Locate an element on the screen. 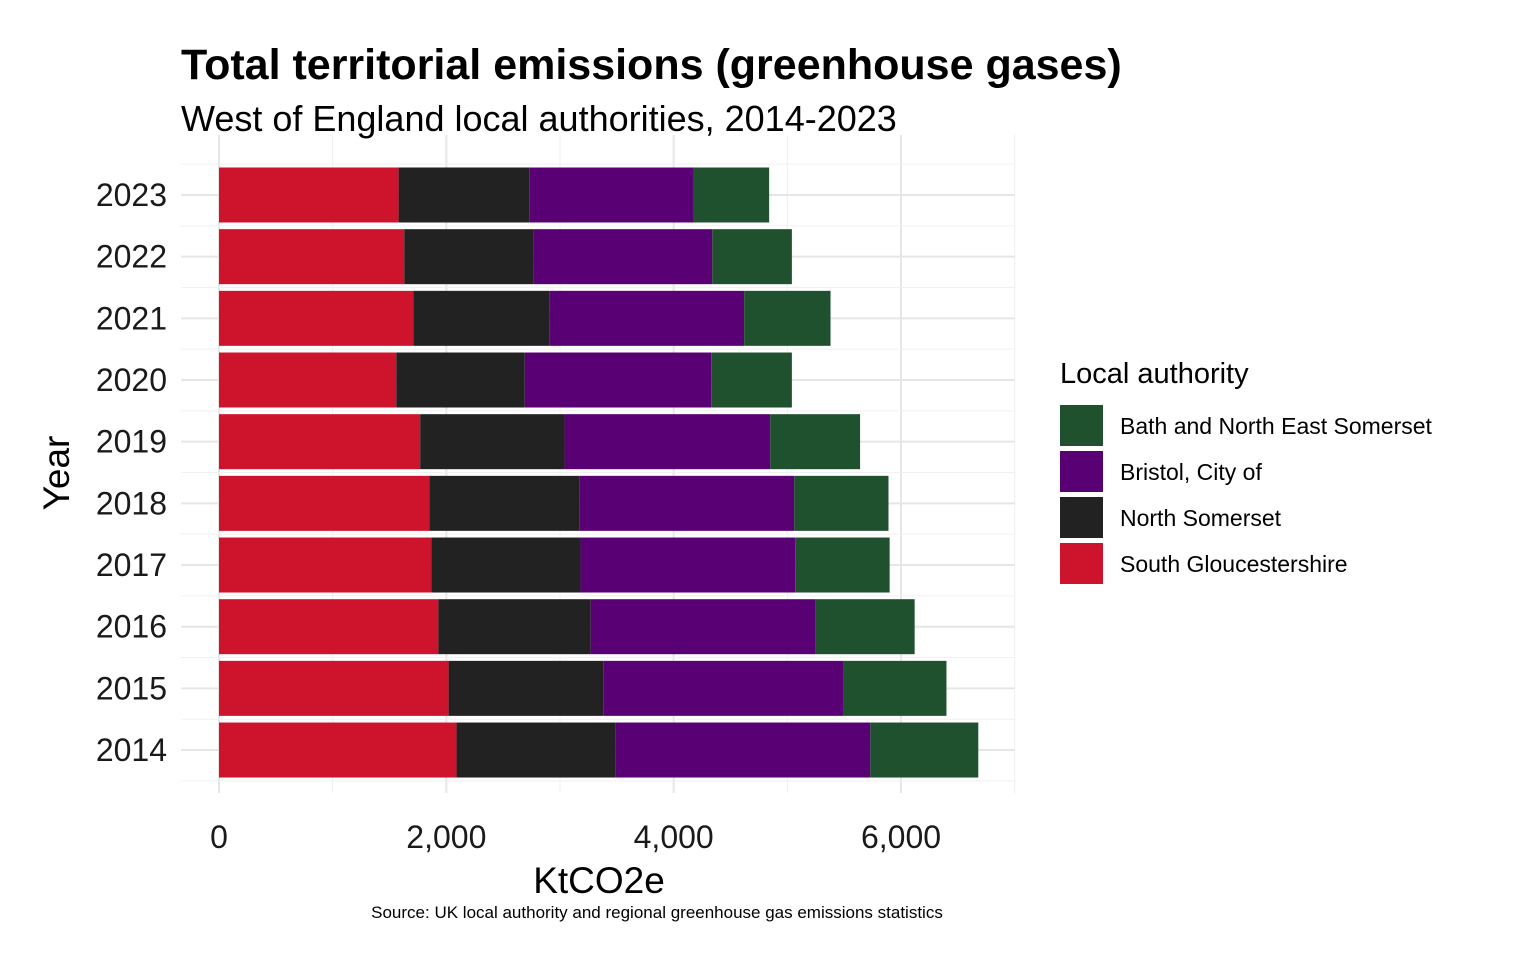 The image size is (1536, 960). bar-bristol-city-of-2019 is located at coordinates (667, 442).